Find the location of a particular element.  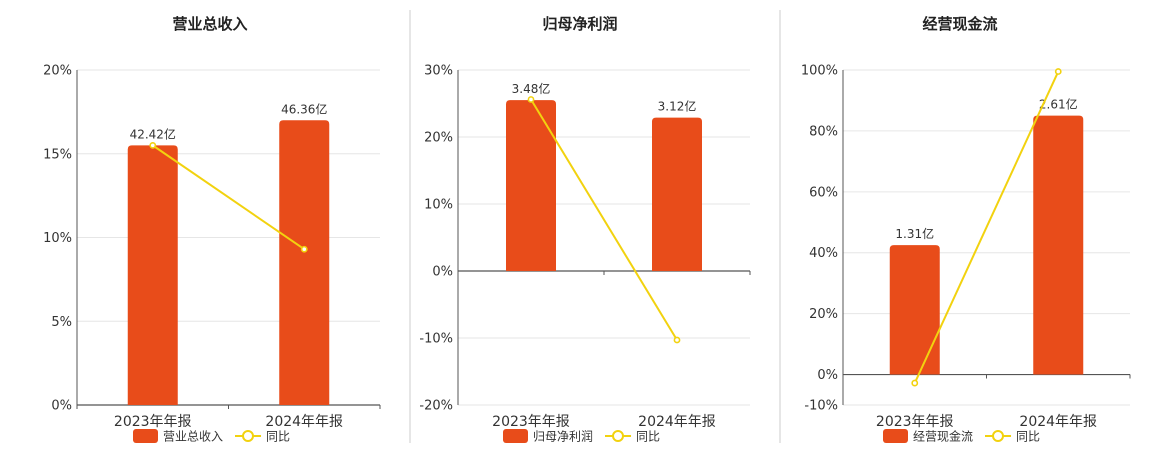

bar-data-label: 3.12亿 is located at coordinates (677, 106).